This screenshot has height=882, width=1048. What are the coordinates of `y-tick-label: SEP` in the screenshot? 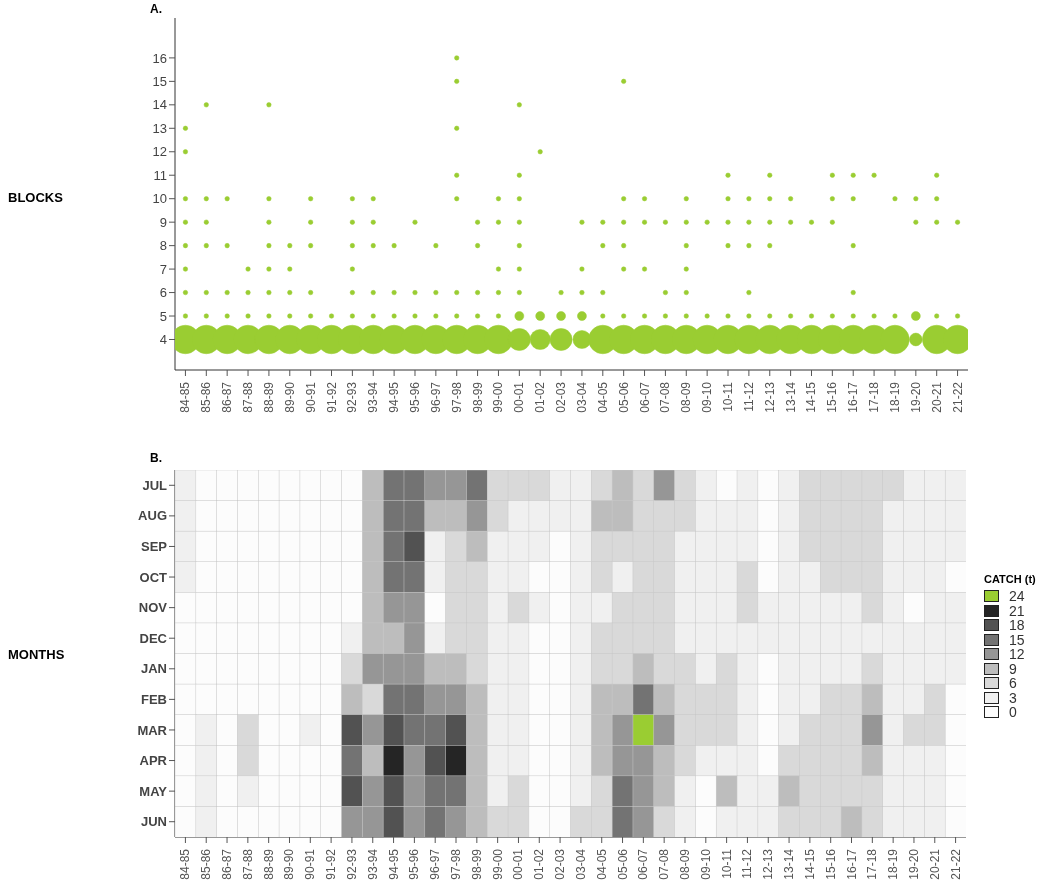 It's located at (154, 547).